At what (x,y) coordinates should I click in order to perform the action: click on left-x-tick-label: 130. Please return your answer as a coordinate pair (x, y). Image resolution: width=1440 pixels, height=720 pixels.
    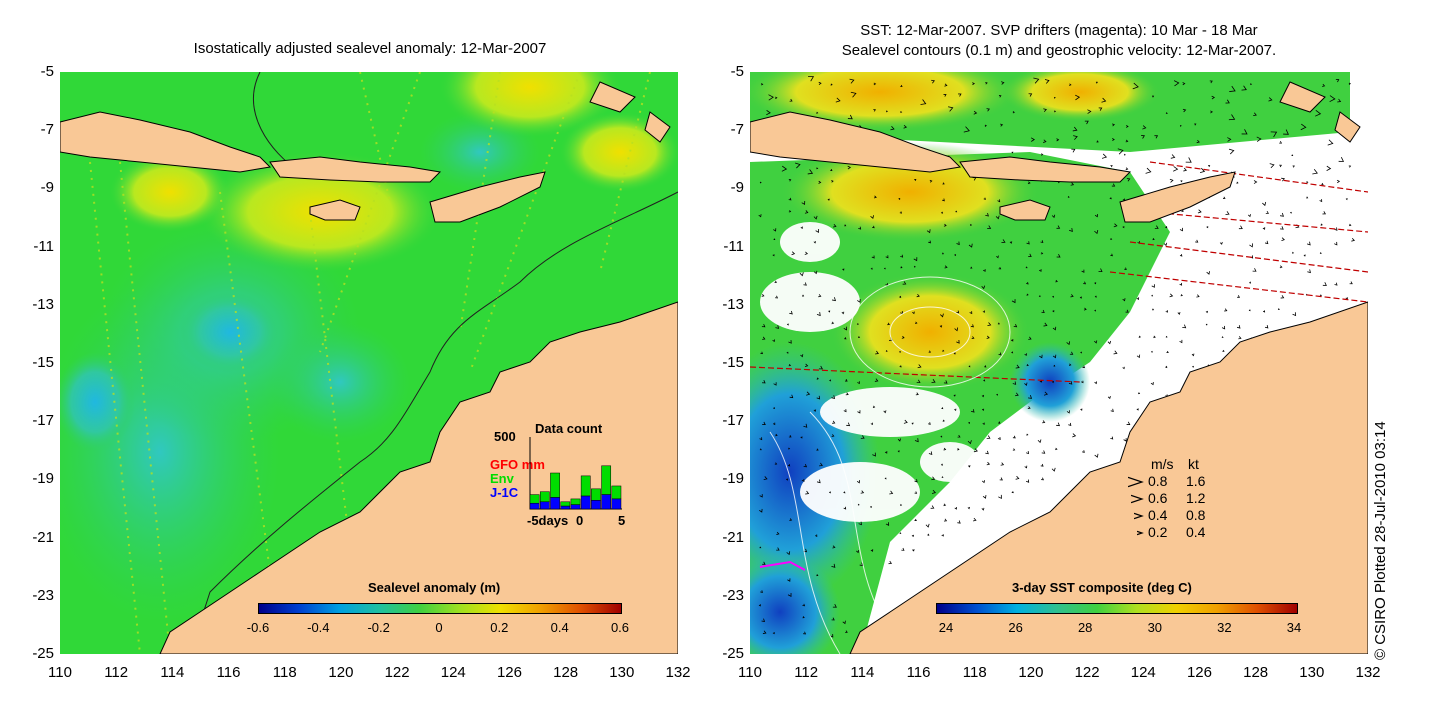
    Looking at the image, I should click on (622, 672).